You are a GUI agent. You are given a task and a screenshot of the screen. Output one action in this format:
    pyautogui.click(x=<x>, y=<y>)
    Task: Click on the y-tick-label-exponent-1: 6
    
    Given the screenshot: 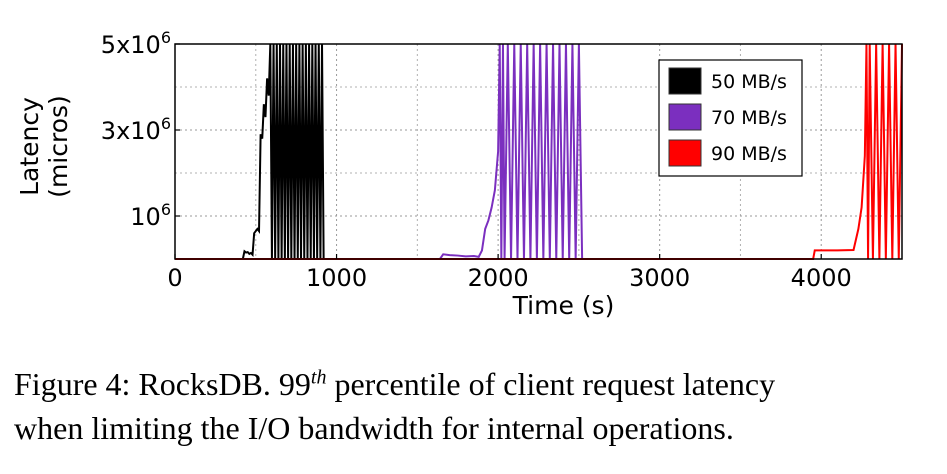 What is the action you would take?
    pyautogui.click(x=166, y=123)
    